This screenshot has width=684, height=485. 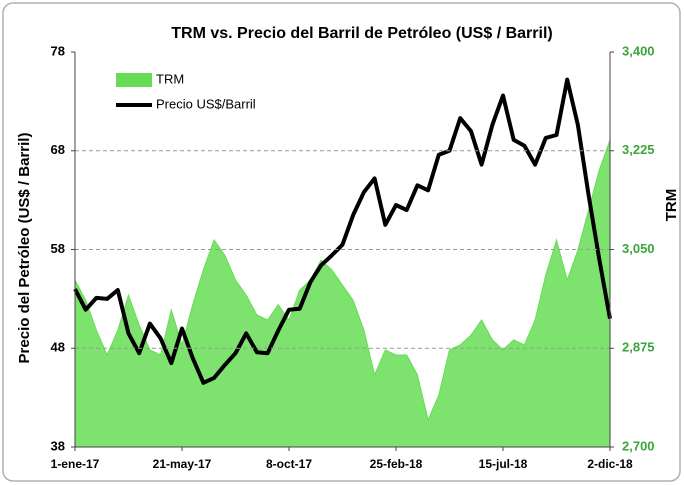 I want to click on y-tick-label: 58, so click(x=58, y=248).